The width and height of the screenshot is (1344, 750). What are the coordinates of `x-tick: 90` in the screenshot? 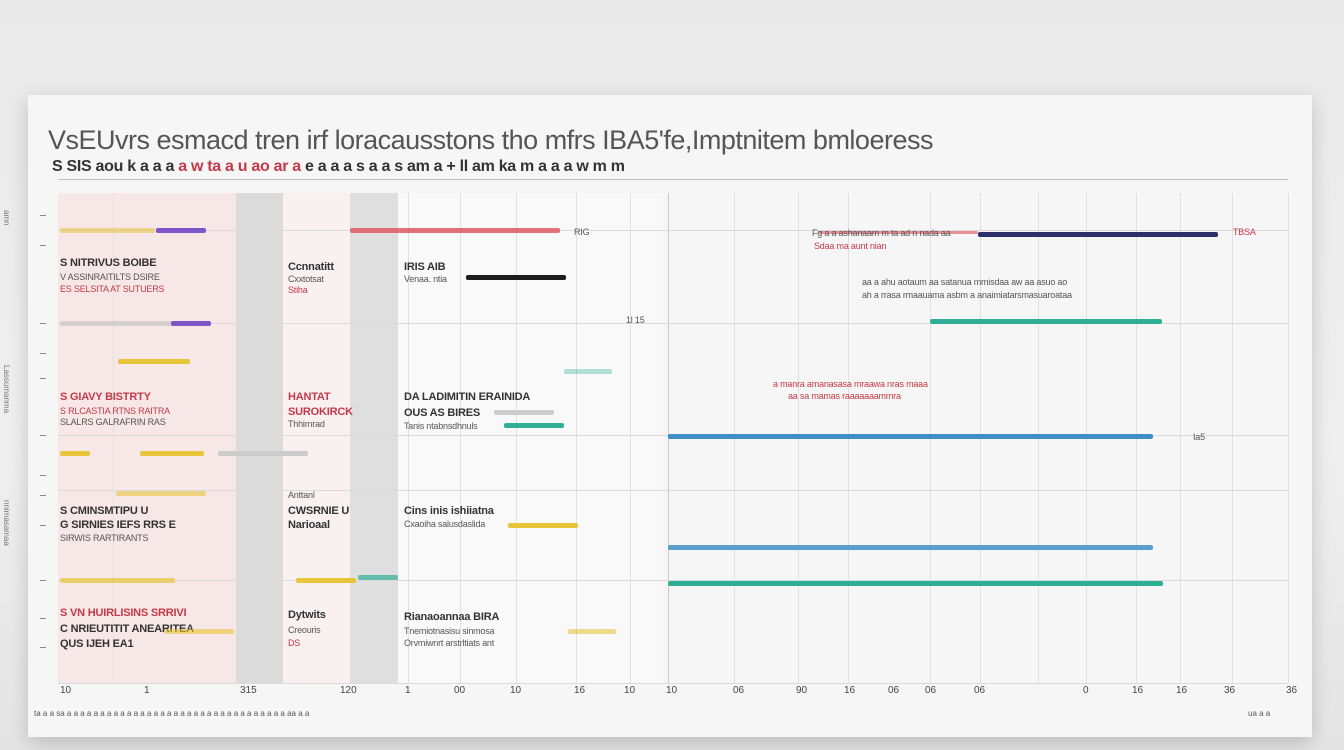 It's located at (802, 690).